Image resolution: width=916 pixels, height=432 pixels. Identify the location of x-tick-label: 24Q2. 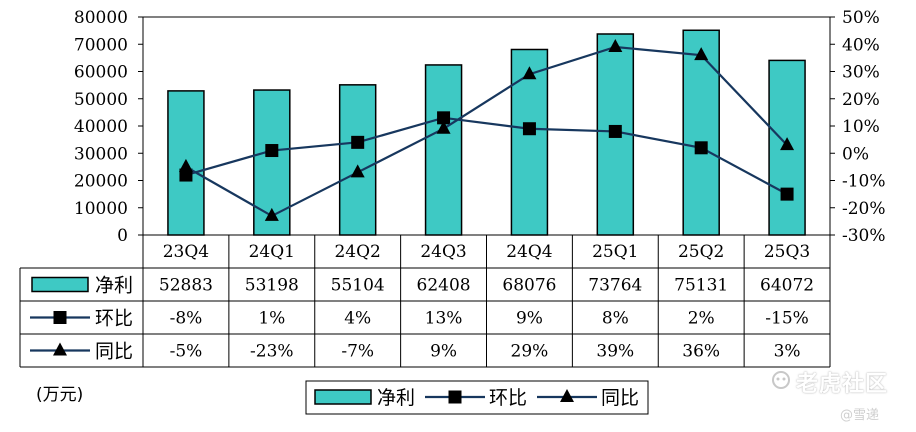
(357, 252).